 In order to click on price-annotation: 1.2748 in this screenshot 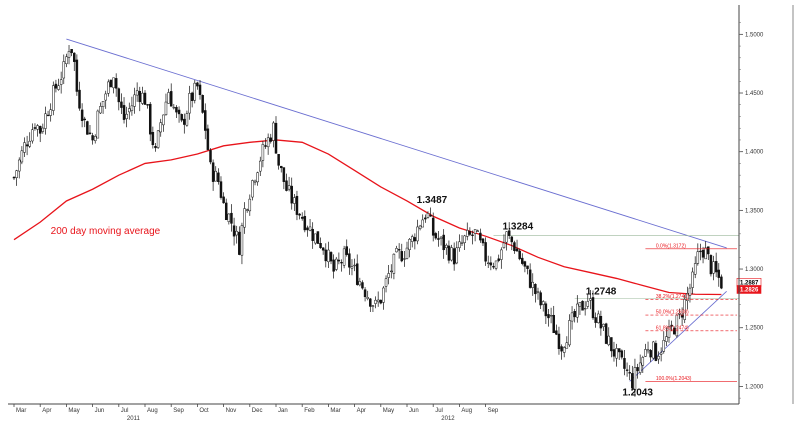, I will do `click(601, 292)`.